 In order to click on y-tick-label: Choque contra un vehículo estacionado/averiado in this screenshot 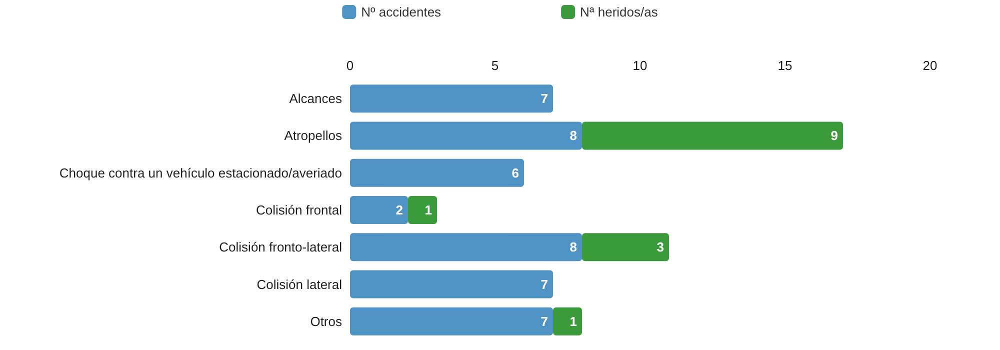, I will do `click(200, 172)`.